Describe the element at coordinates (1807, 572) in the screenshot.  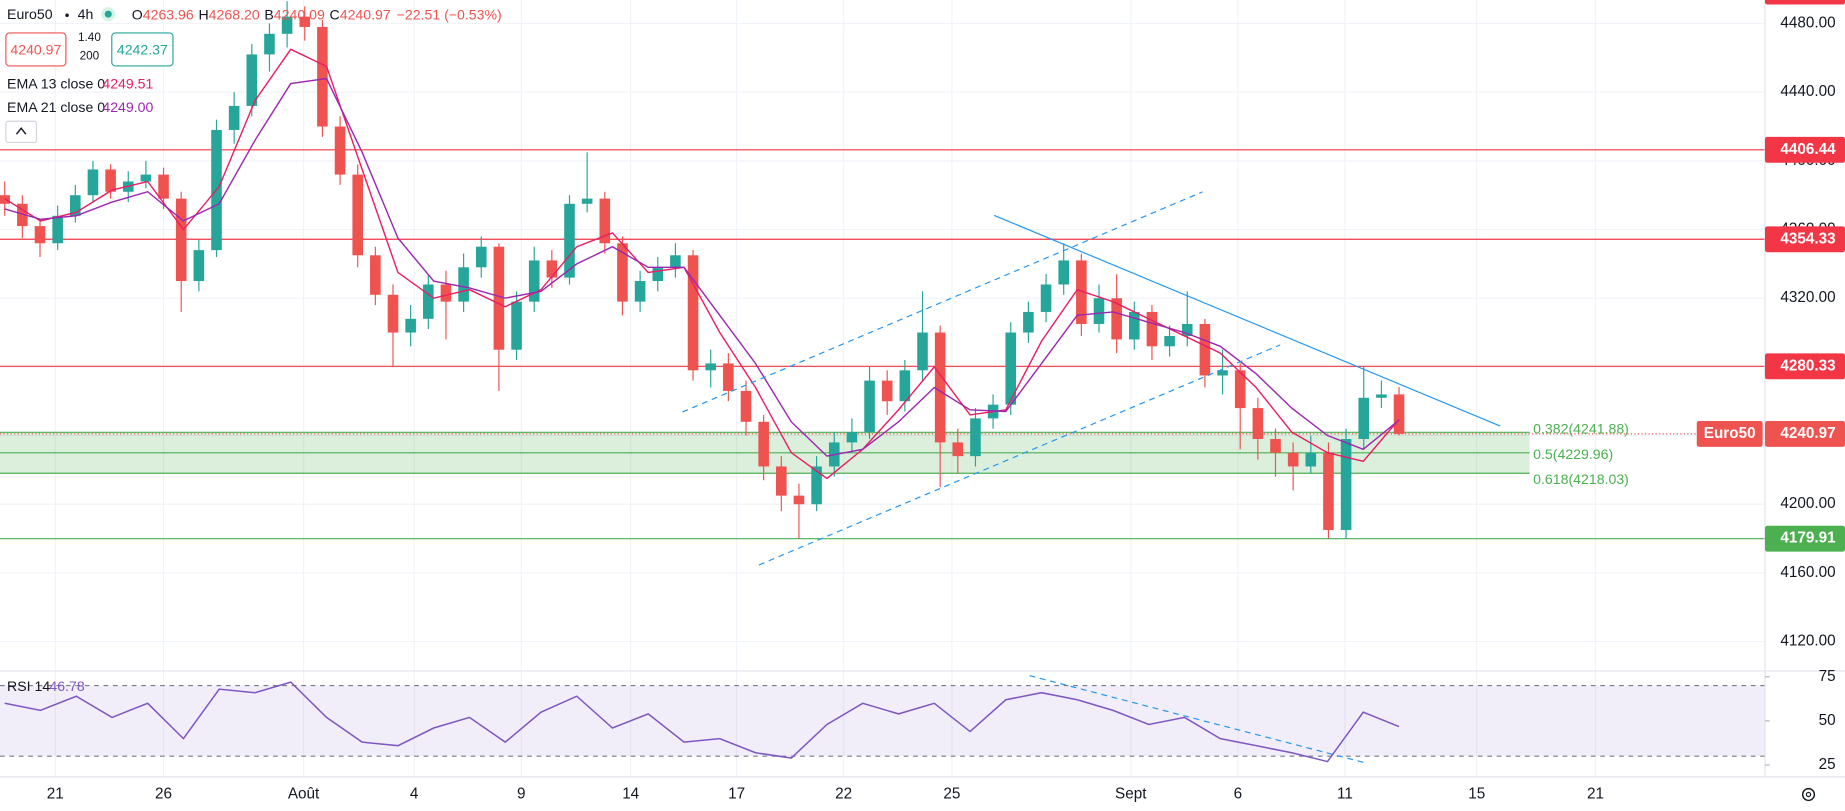
I see `y-tick-label: 4160.00` at that location.